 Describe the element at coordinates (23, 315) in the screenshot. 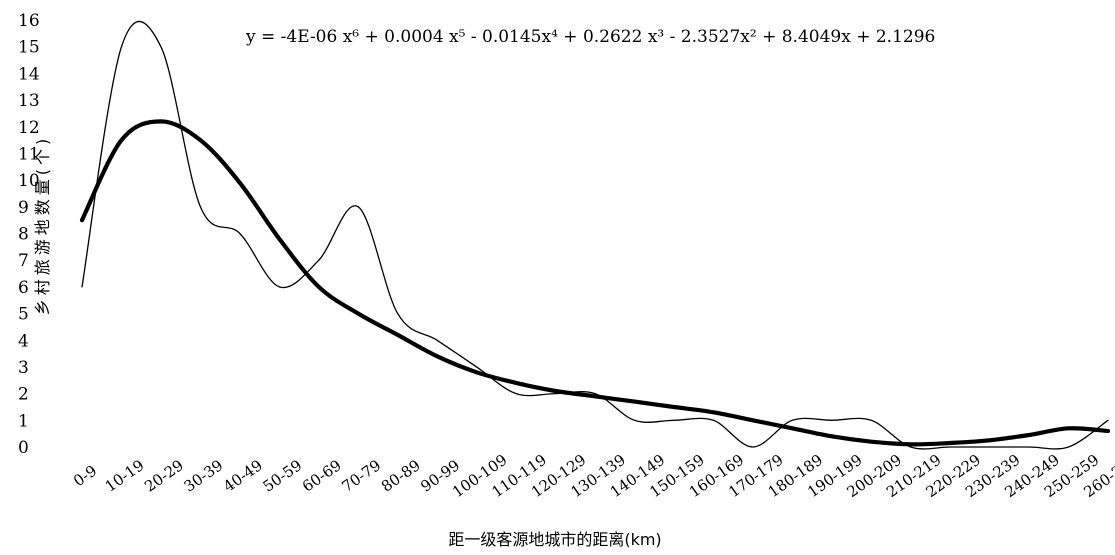

I see `y-tick-label: 5` at that location.